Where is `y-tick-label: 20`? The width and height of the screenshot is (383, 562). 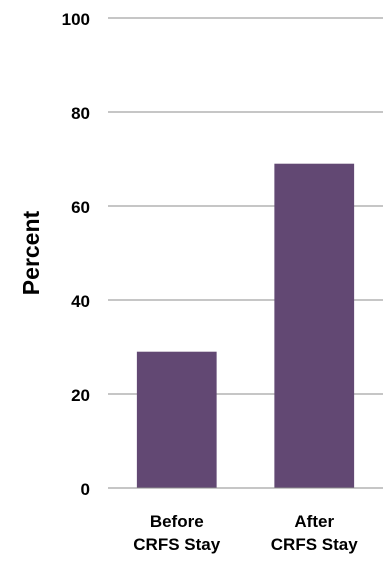
y-tick-label: 20 is located at coordinates (80, 395).